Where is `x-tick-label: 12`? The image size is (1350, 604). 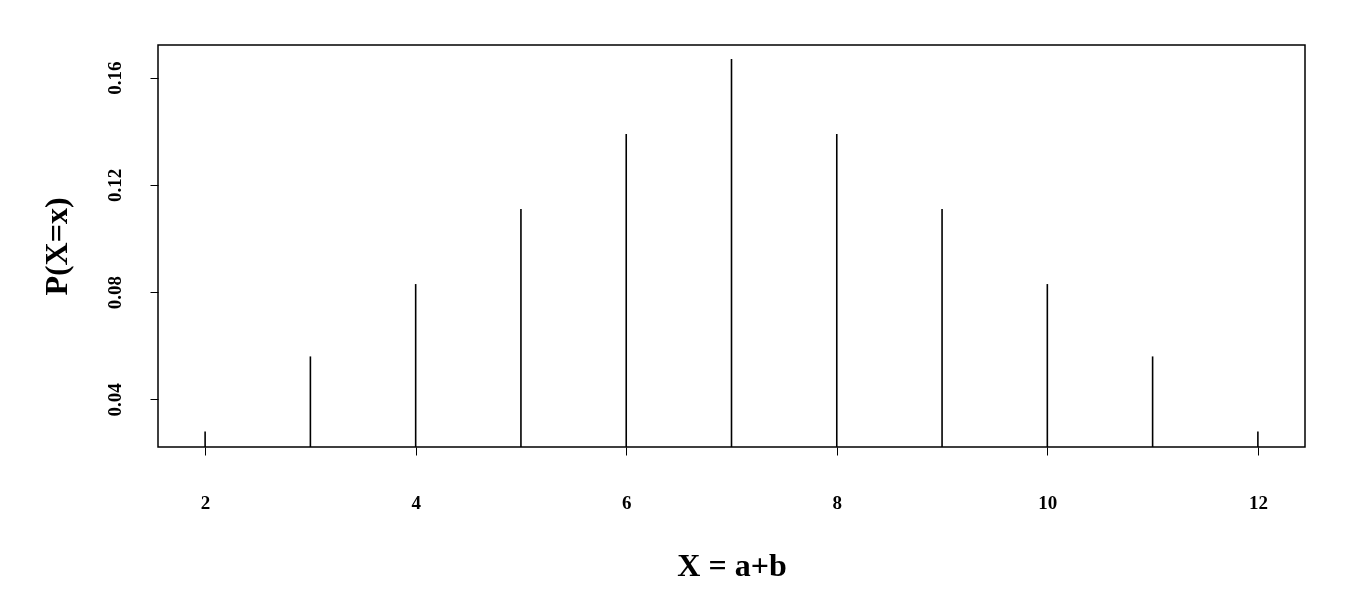
x-tick-label: 12 is located at coordinates (1258, 502).